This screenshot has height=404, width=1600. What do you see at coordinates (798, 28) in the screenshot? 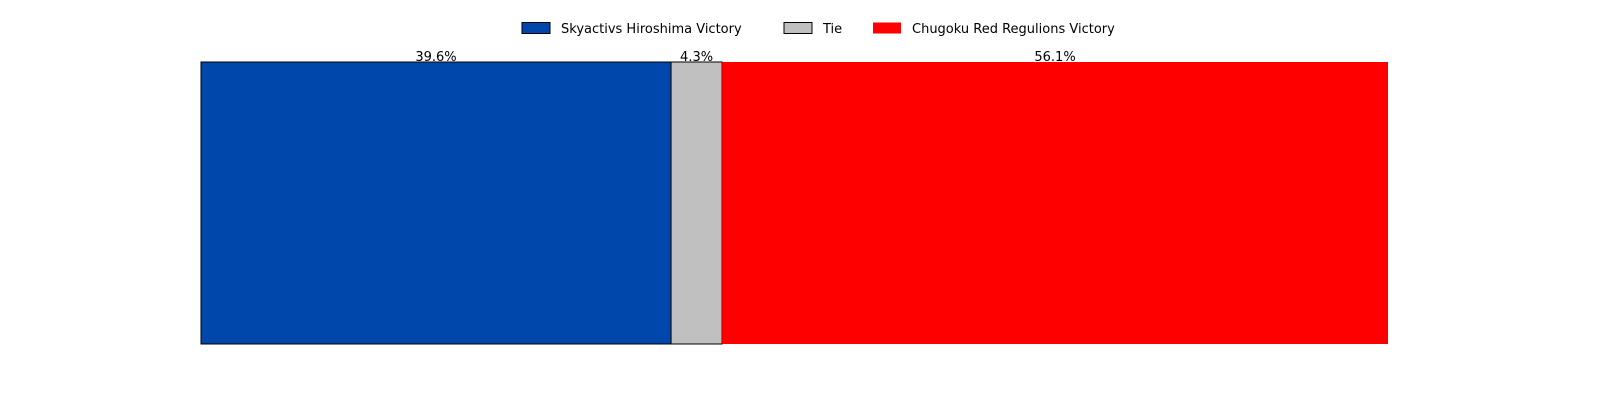
I see `legend-swatch-tie` at bounding box center [798, 28].